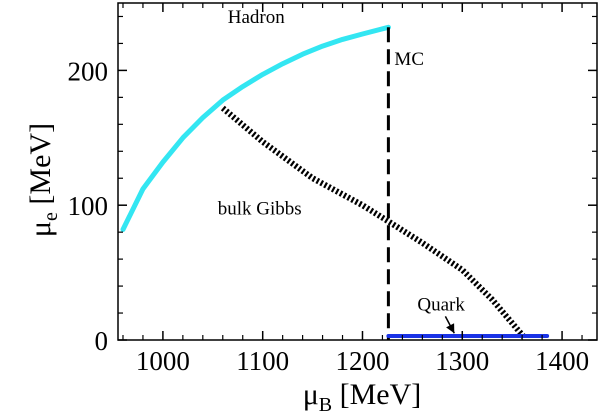 The image size is (608, 414). Describe the element at coordinates (450, 328) in the screenshot. I see `quark-arrow-head` at that location.